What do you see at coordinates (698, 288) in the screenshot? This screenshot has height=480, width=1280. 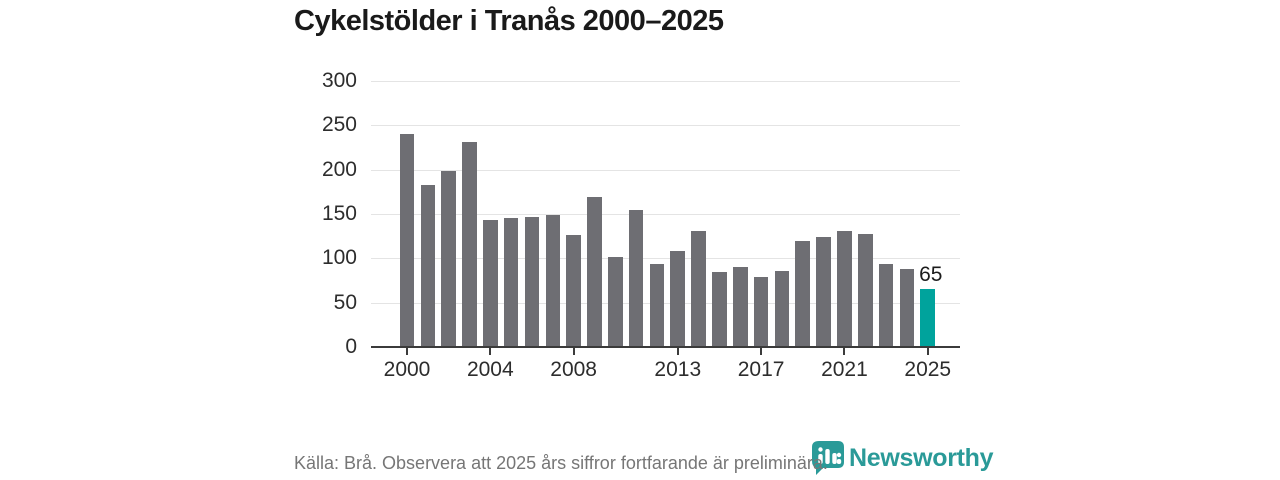 I see `bar-2014` at bounding box center [698, 288].